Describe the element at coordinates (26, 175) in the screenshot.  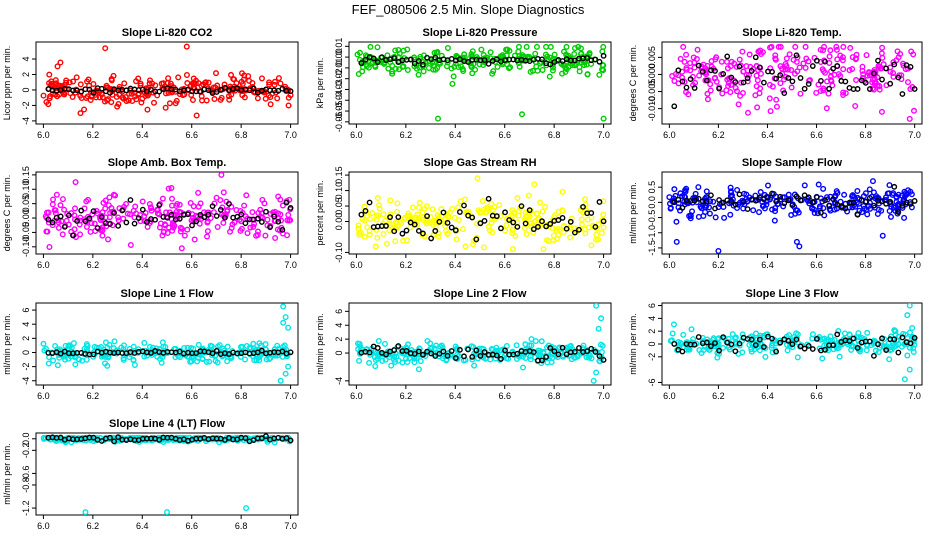
I see `y-tick-label: 0.15` at that location.